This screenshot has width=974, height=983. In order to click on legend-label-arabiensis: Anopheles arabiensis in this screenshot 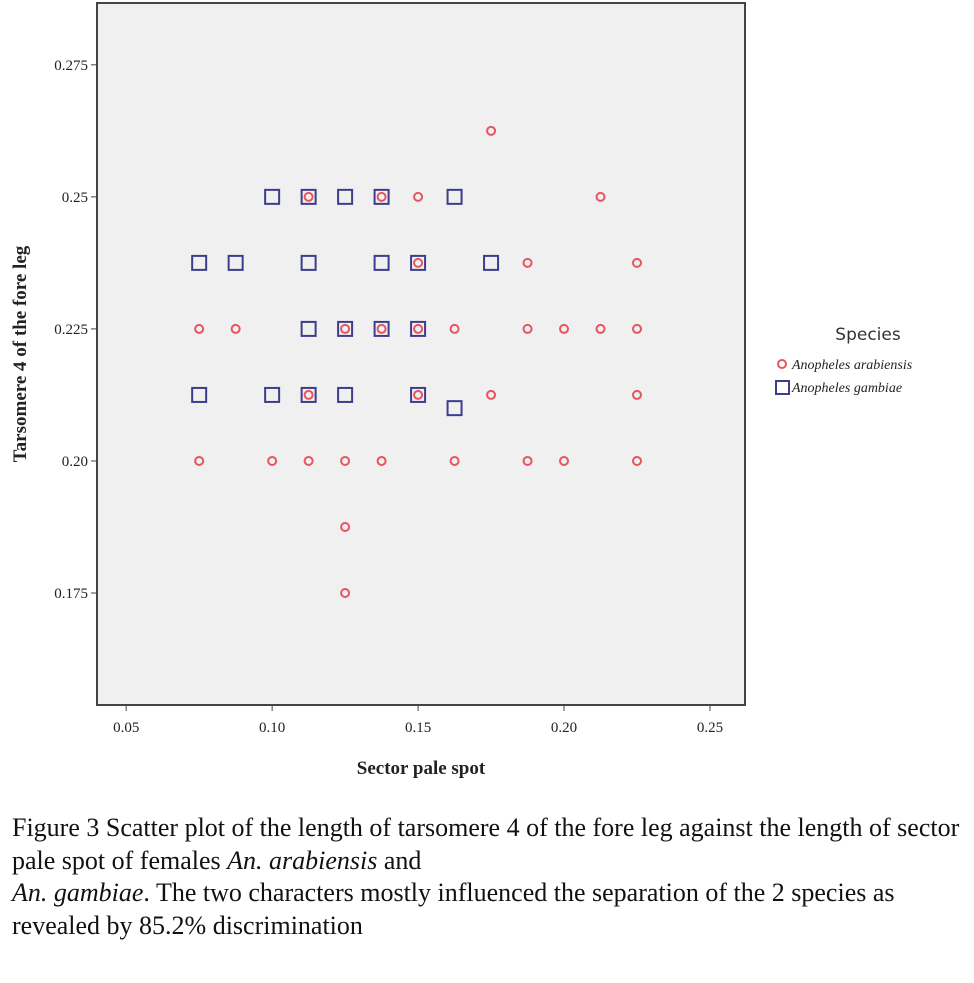, I will do `click(852, 365)`.